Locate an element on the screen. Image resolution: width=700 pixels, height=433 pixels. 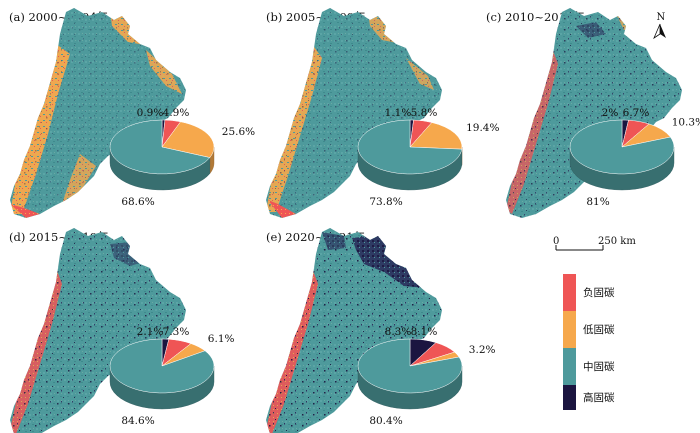
north-arrow: N is located at coordinates (659, 26).